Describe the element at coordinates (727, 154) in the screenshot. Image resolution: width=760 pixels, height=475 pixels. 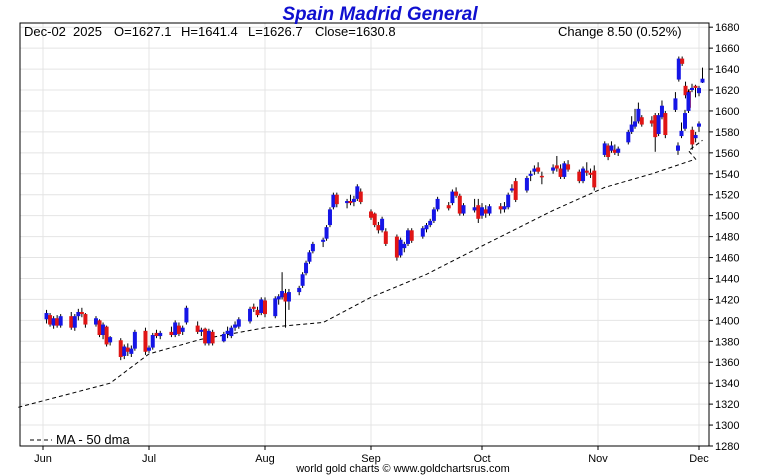
I see `y-tick-label: 1560` at that location.